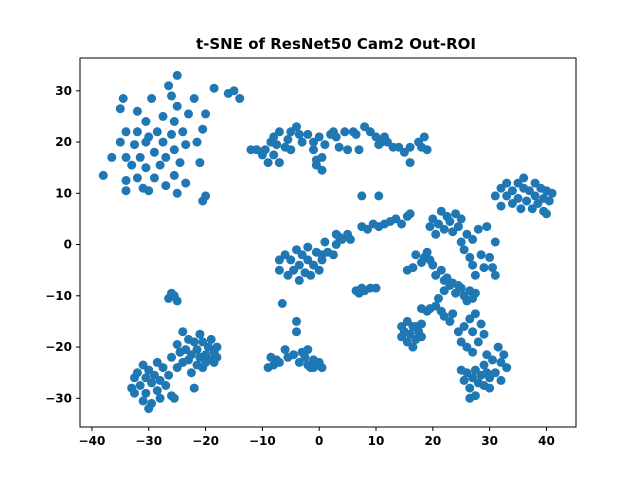 The width and height of the screenshot is (640, 480). I want to click on chart-title: t-SNE of ResNet50 Cam2 Out-ROI, so click(336, 44).